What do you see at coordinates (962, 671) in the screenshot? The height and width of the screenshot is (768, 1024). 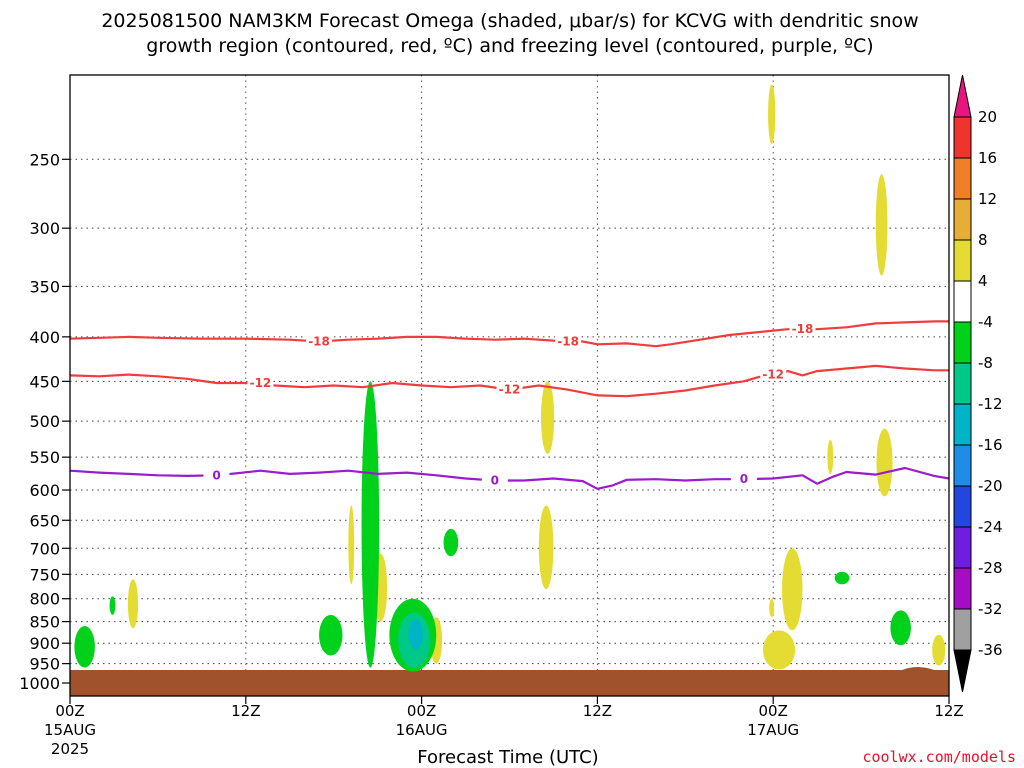 I see `colorbar-bottom-triangle` at bounding box center [962, 671].